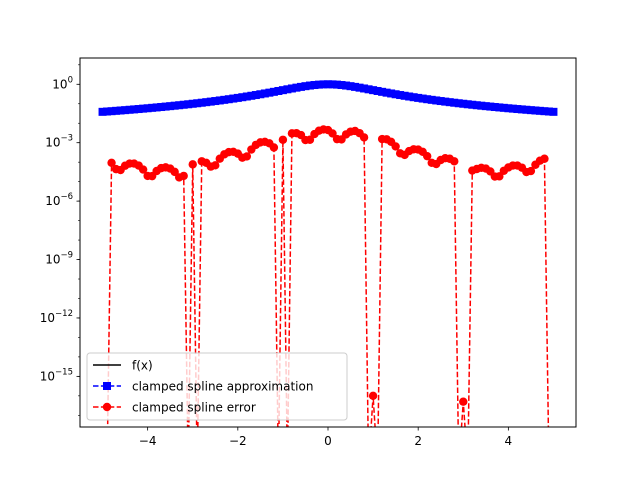  I want to click on x-axis: −4 −2 0 2 4, so click(325, 437).